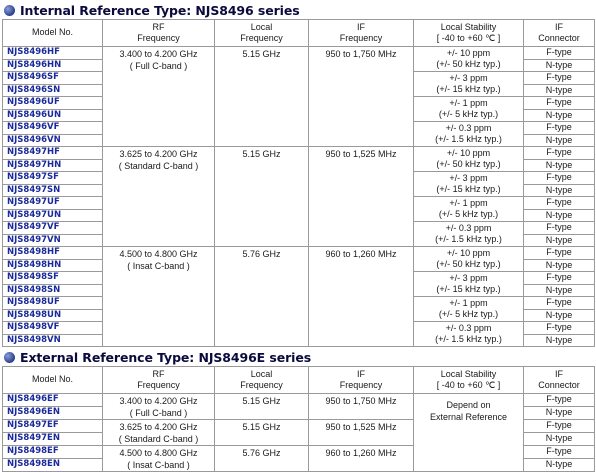  I want to click on model-number: NJS8497SN, so click(52, 190).